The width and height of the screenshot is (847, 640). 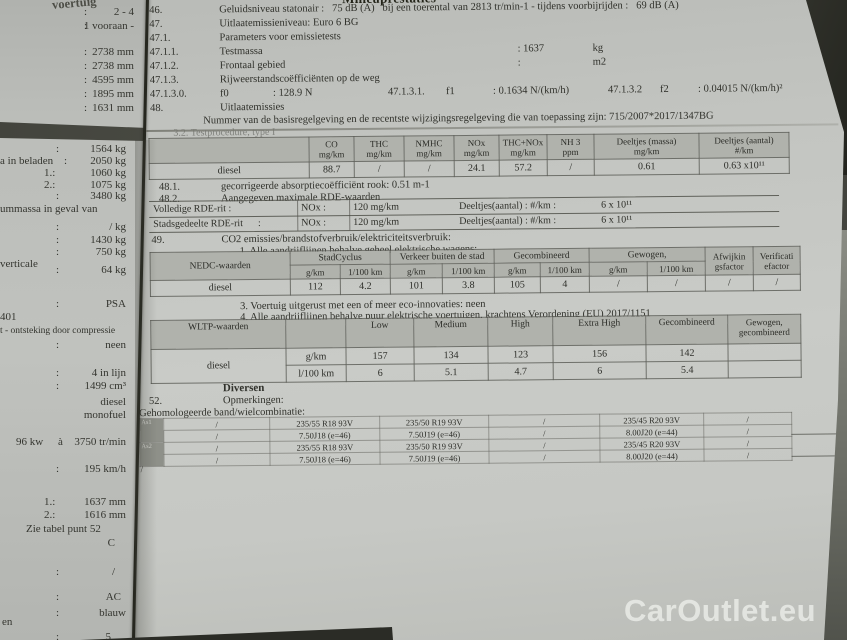 What do you see at coordinates (108, 149) in the screenshot?
I see `value: 1564 kg` at bounding box center [108, 149].